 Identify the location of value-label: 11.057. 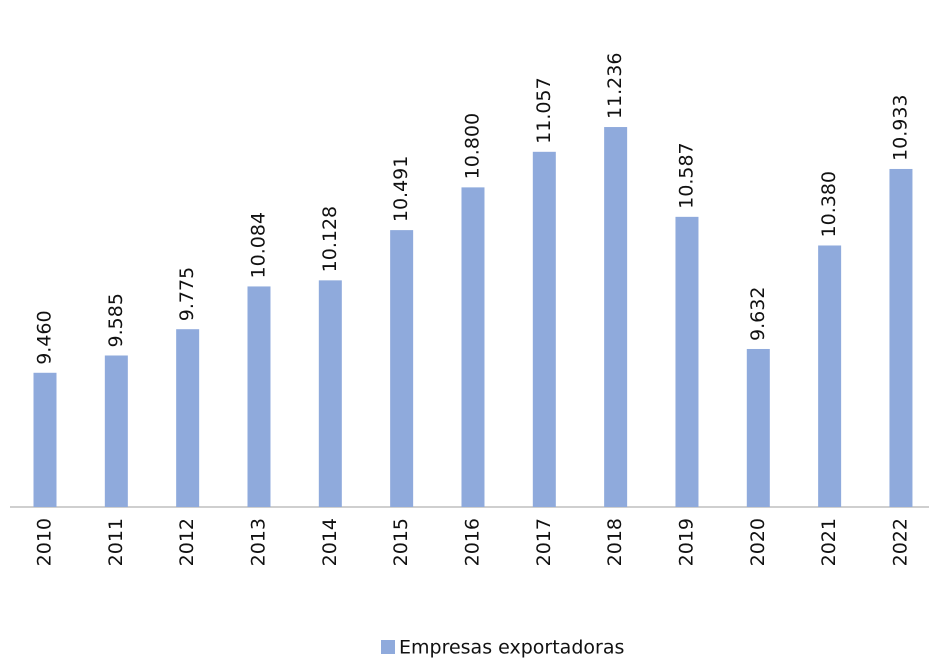
(544, 110).